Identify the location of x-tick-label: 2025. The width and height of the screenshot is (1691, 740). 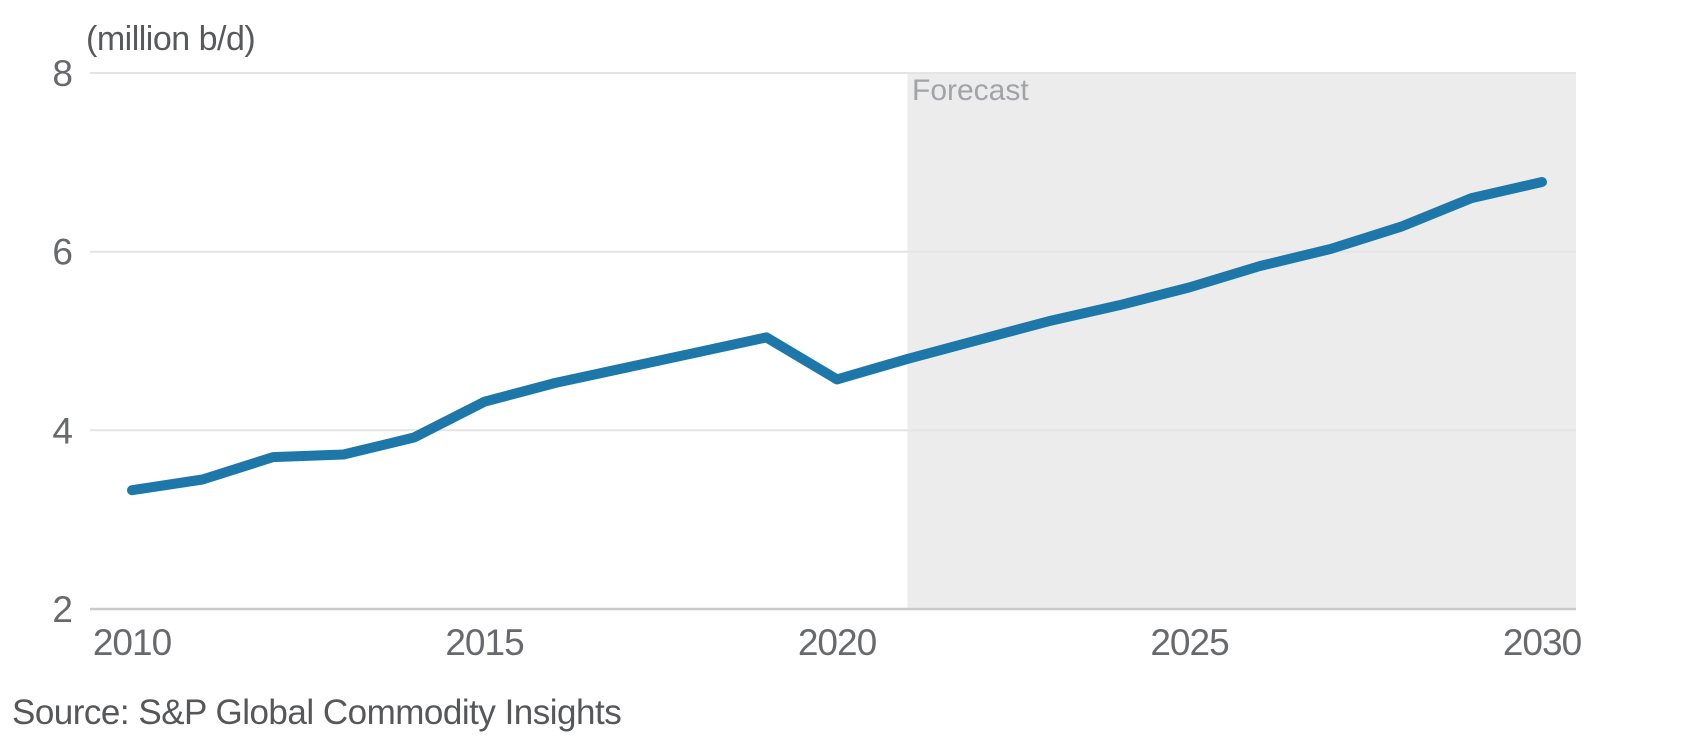
(1189, 642).